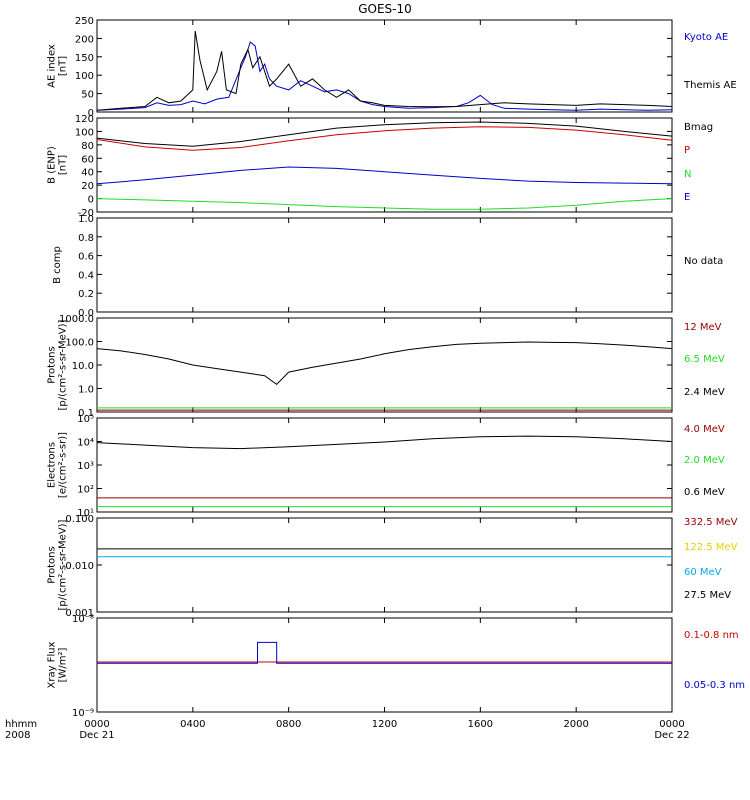 This screenshot has height=800, width=750. What do you see at coordinates (704, 492) in the screenshot?
I see `legend-entry: 0.6 MeV` at bounding box center [704, 492].